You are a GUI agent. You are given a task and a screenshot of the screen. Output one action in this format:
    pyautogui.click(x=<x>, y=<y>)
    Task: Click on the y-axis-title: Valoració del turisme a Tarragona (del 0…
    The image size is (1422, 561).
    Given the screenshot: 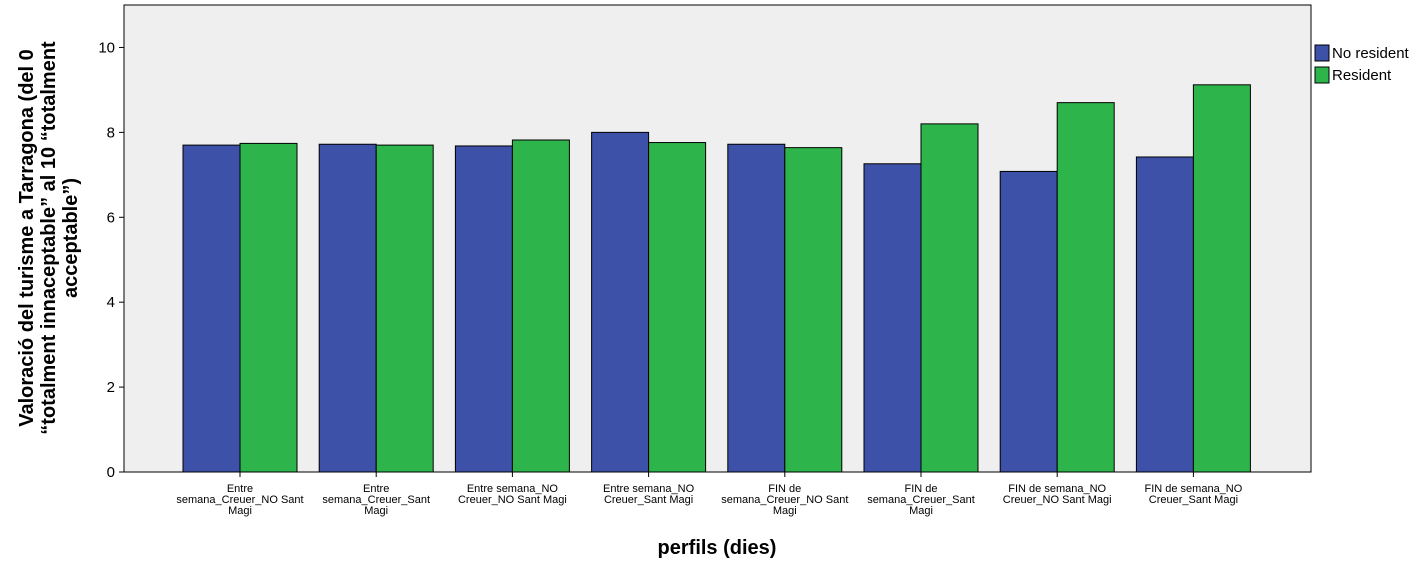 What is the action you would take?
    pyautogui.click(x=49, y=238)
    